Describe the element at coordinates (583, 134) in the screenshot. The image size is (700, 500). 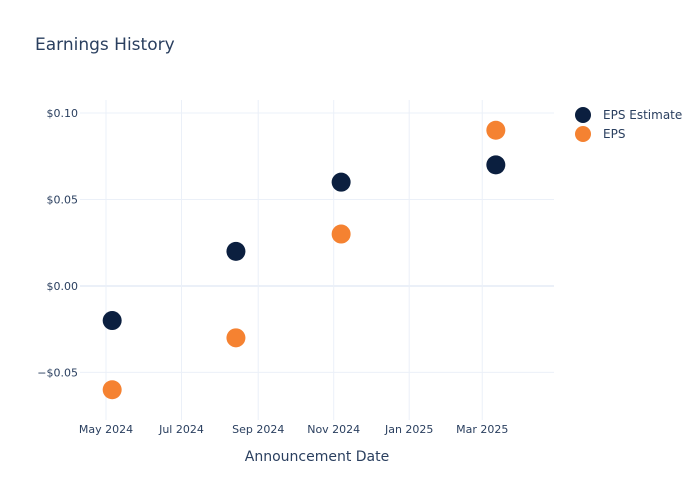
I see `legend-marker-eps` at that location.